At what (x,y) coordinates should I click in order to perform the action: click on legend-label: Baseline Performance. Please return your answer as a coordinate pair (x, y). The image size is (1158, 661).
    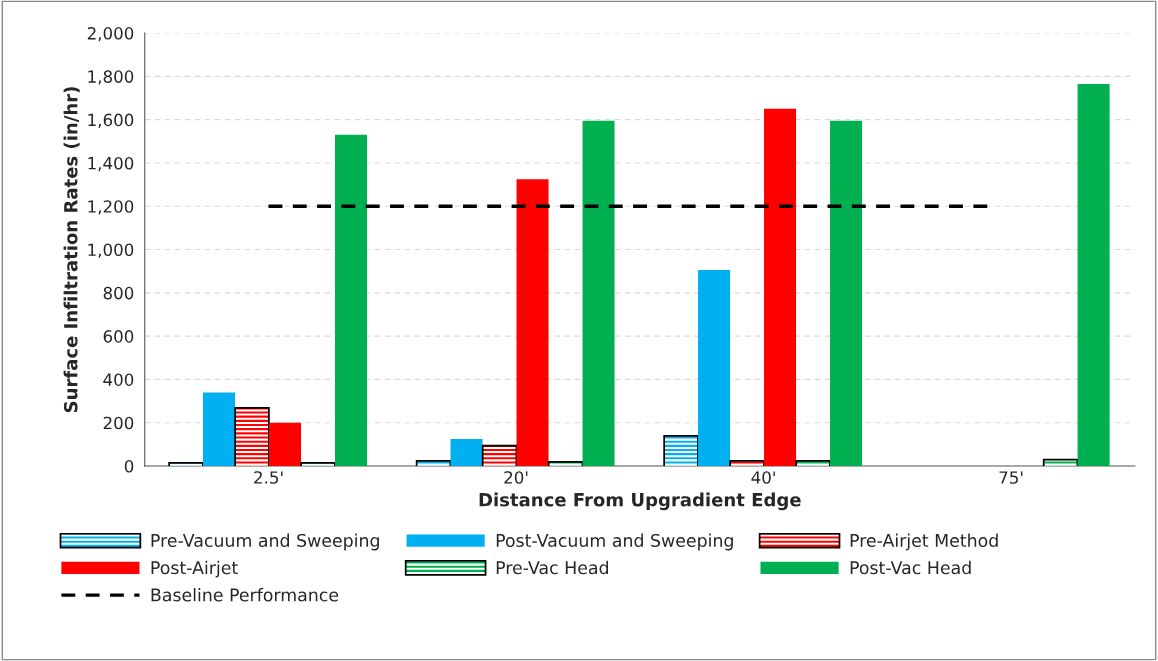
    Looking at the image, I should click on (245, 595).